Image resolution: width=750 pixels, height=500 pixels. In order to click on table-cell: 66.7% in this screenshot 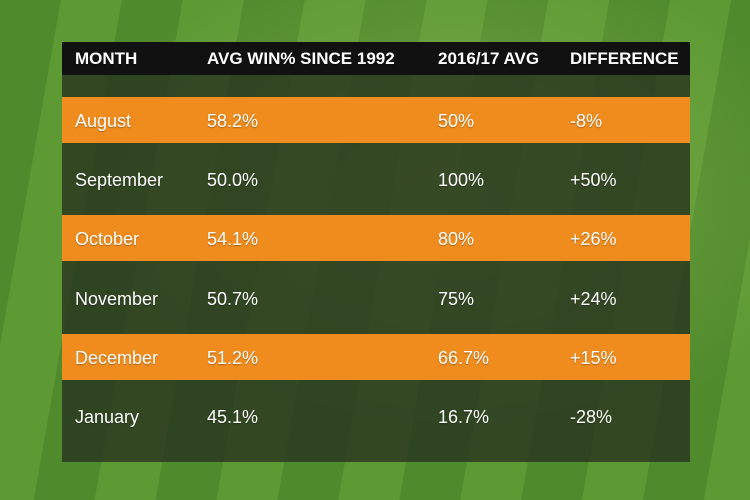, I will do `click(464, 357)`.